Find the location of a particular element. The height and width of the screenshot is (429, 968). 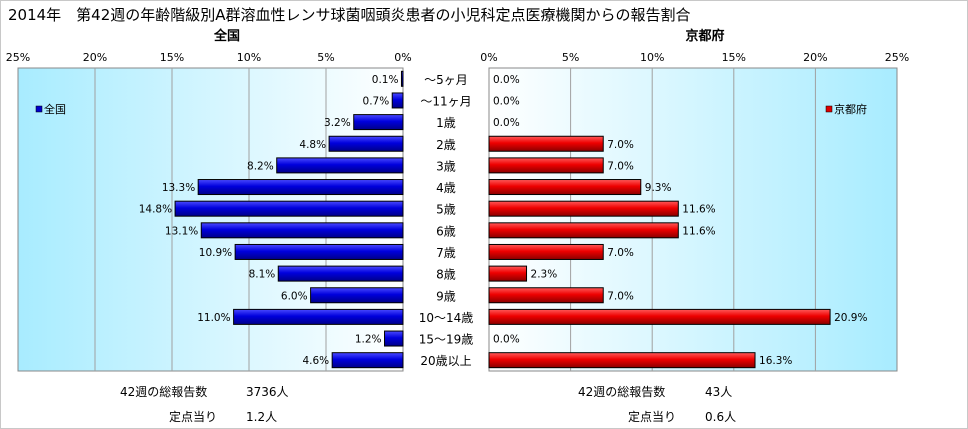

value-label: 16.3% is located at coordinates (775, 361).